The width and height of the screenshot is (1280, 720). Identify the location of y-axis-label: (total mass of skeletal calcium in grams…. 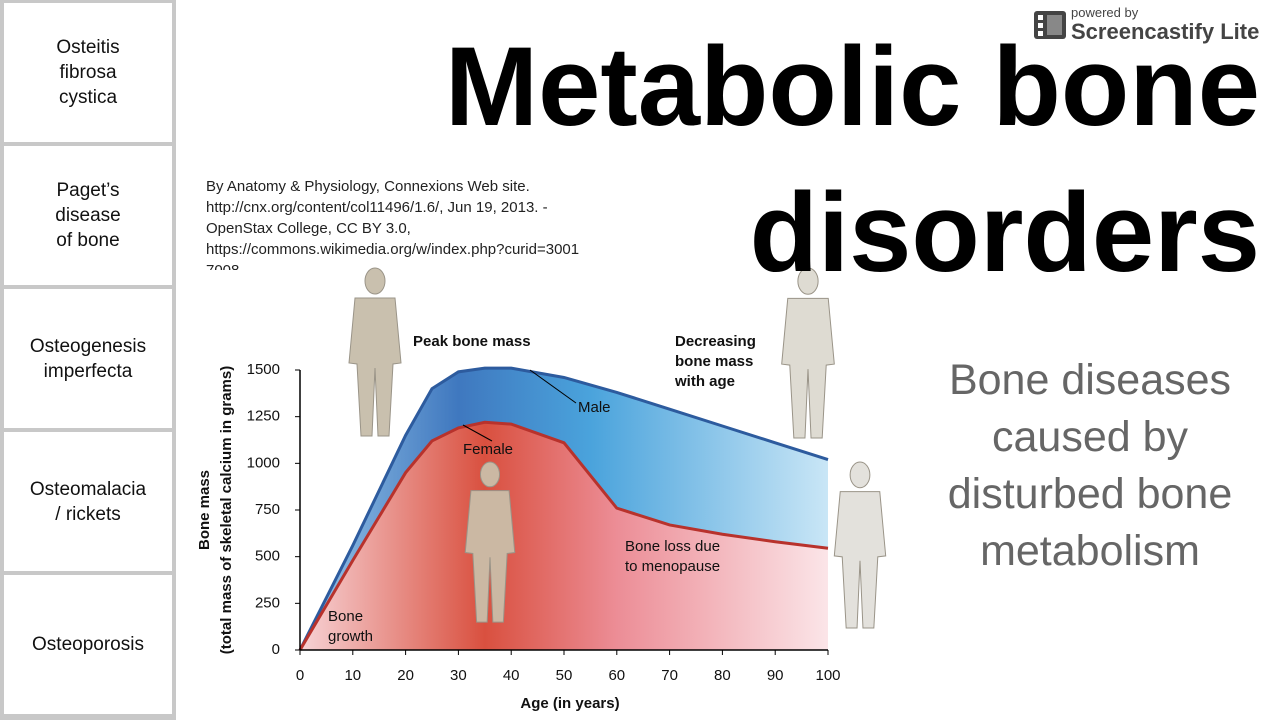
(226, 510).